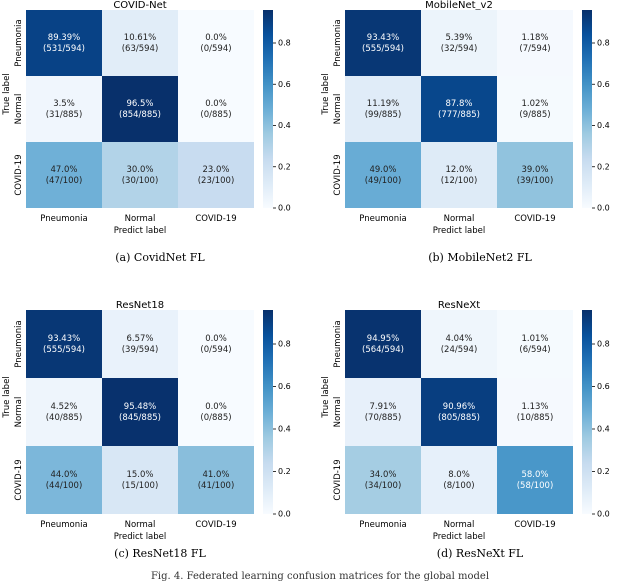 This screenshot has height=582, width=640. What do you see at coordinates (383, 350) in the screenshot?
I see `cell-count-label: (564/594)` at bounding box center [383, 350].